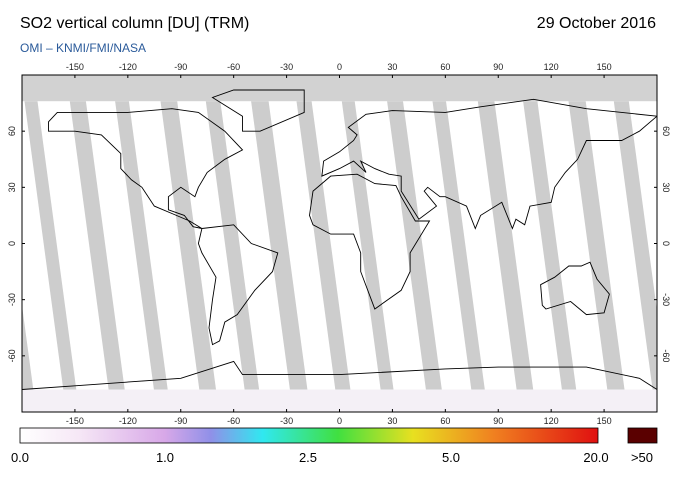 The width and height of the screenshot is (676, 485). What do you see at coordinates (666, 187) in the screenshot?
I see `lat-tick-label-right: 30` at bounding box center [666, 187].